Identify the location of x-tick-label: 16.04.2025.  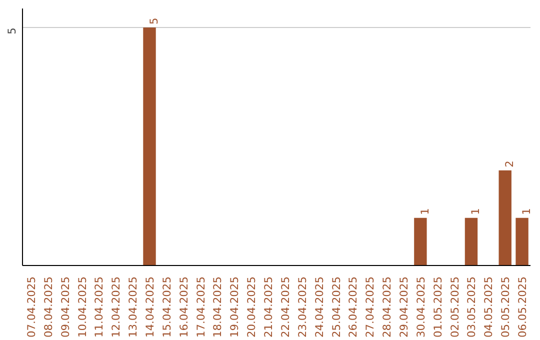
(183, 307).